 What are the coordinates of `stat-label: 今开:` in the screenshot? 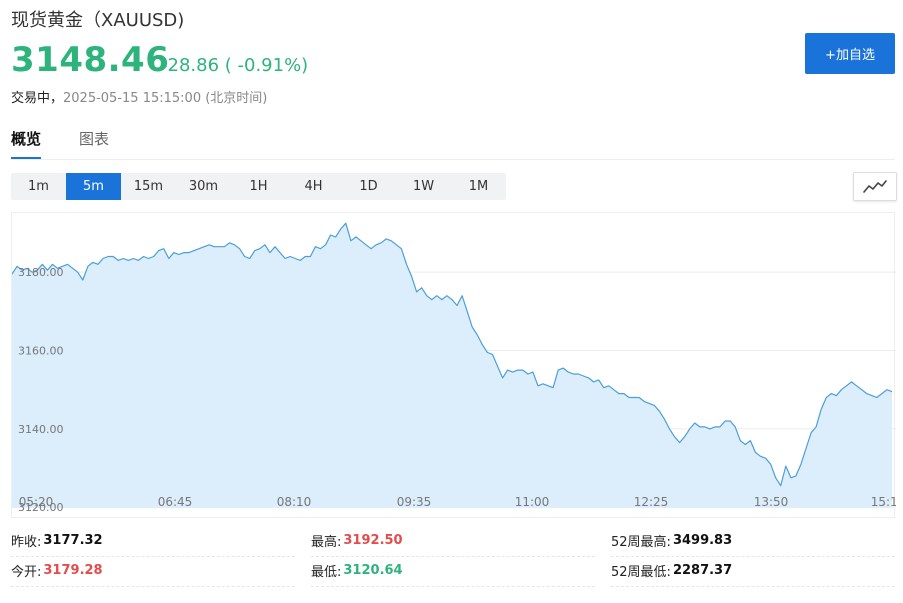 It's located at (26, 572).